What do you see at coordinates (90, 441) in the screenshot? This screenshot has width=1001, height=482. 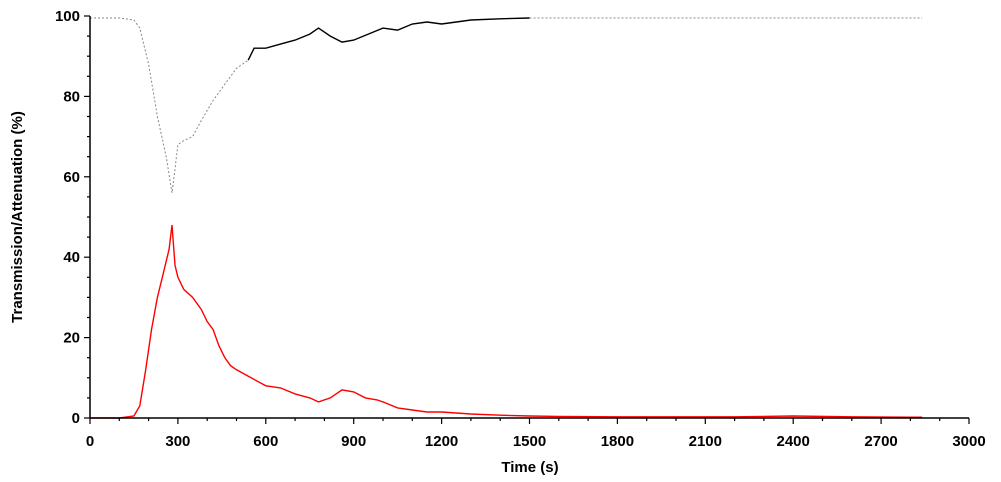 I see `x-tick-label: 0` at bounding box center [90, 441].